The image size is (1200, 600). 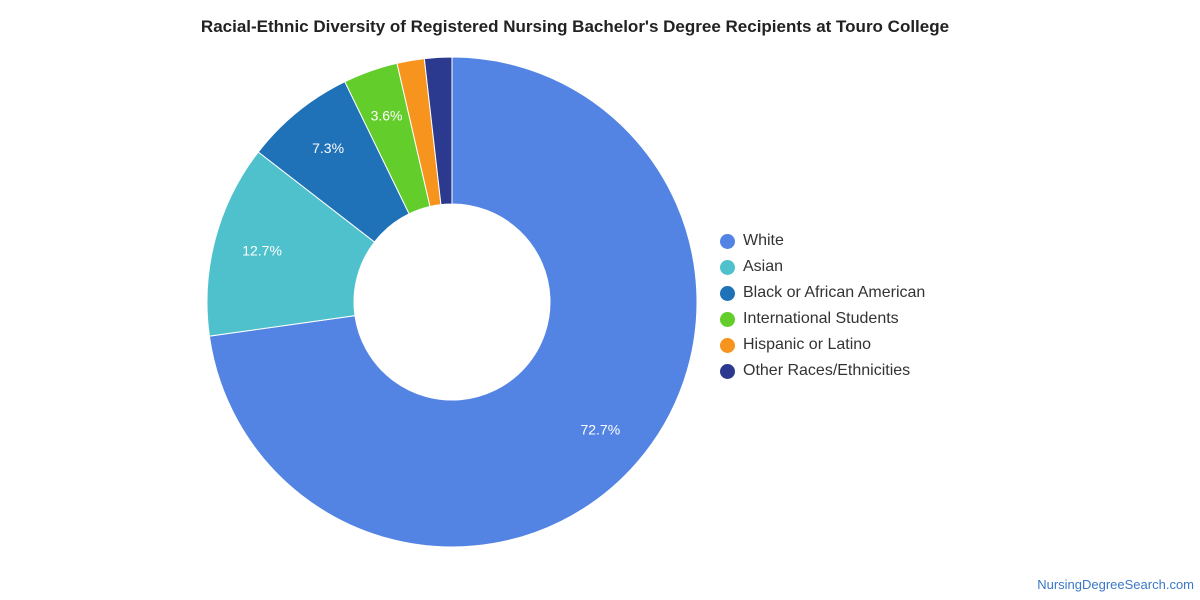 I want to click on legend-item: Hispanic or Latino, so click(x=822, y=345).